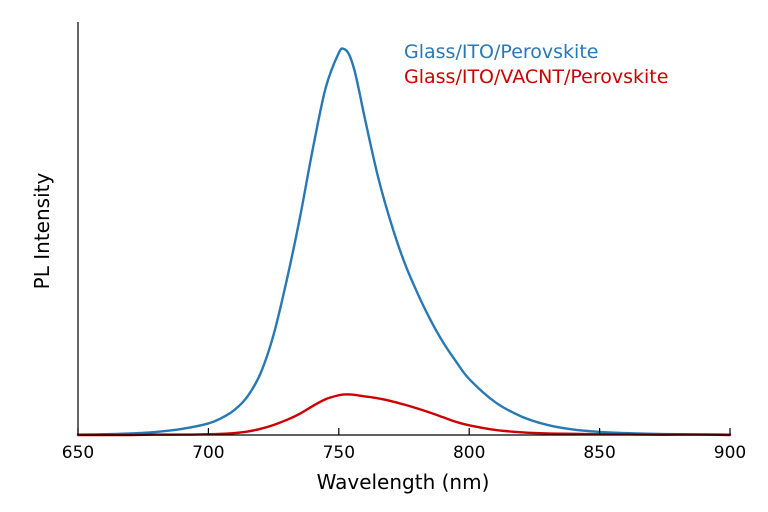  What do you see at coordinates (599, 453) in the screenshot?
I see `x-tick-label-850: 850` at bounding box center [599, 453].